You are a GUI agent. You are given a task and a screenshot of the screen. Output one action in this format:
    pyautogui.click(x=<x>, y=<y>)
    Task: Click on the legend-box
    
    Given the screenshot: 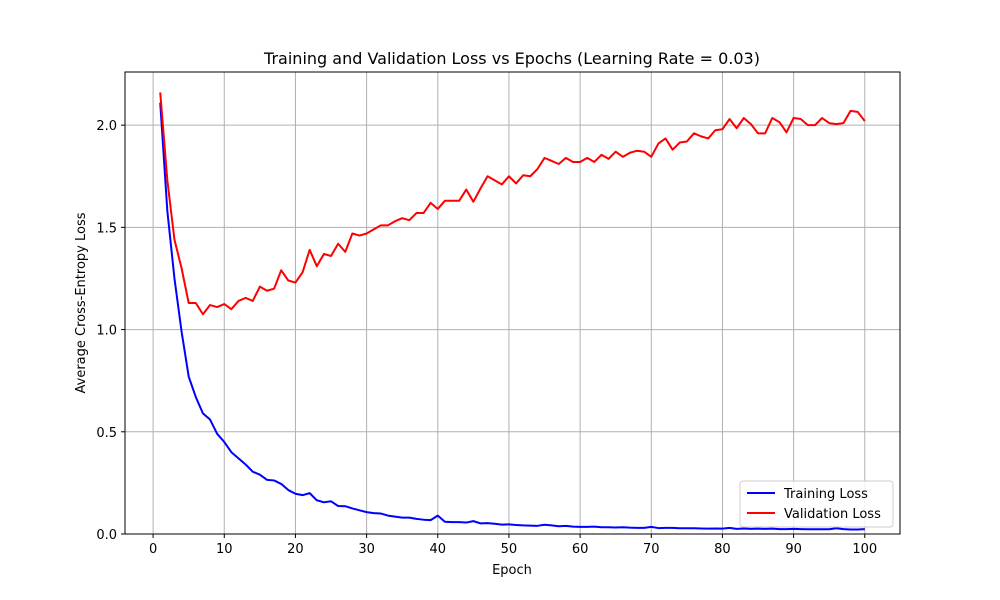 What is the action you would take?
    pyautogui.click(x=816, y=504)
    